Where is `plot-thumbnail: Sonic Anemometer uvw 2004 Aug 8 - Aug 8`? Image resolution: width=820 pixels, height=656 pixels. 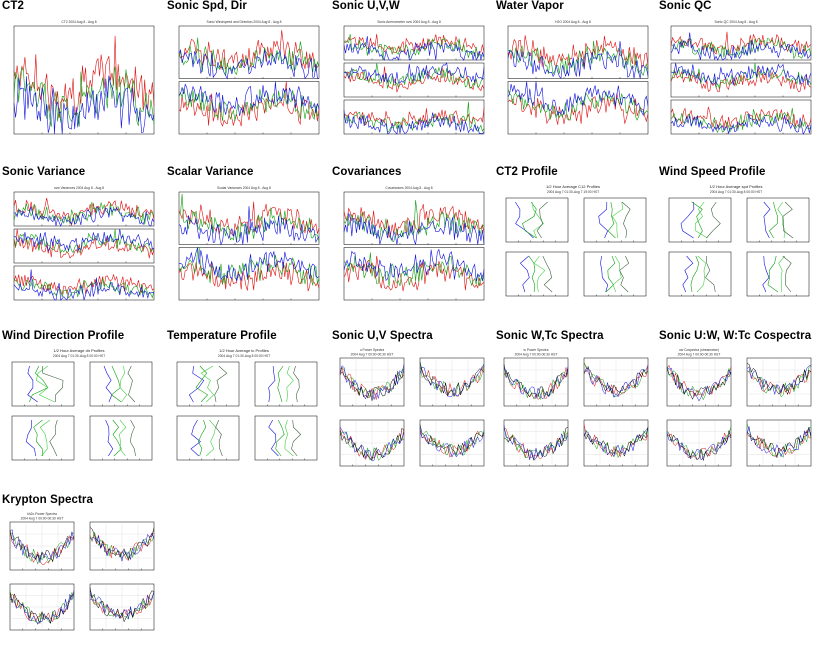 plot-thumbnail: Sonic Anemometer uvw 2004 Aug 8 - Aug 8 is located at coordinates (409, 80).